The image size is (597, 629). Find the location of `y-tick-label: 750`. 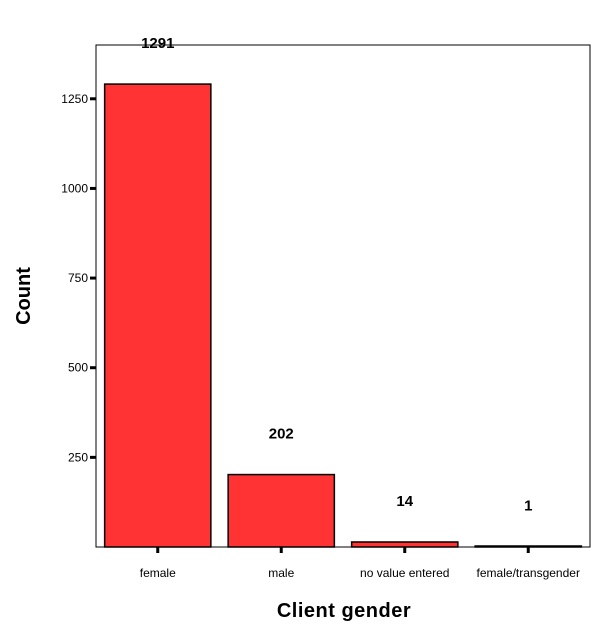

y-tick-label: 750 is located at coordinates (78, 278).